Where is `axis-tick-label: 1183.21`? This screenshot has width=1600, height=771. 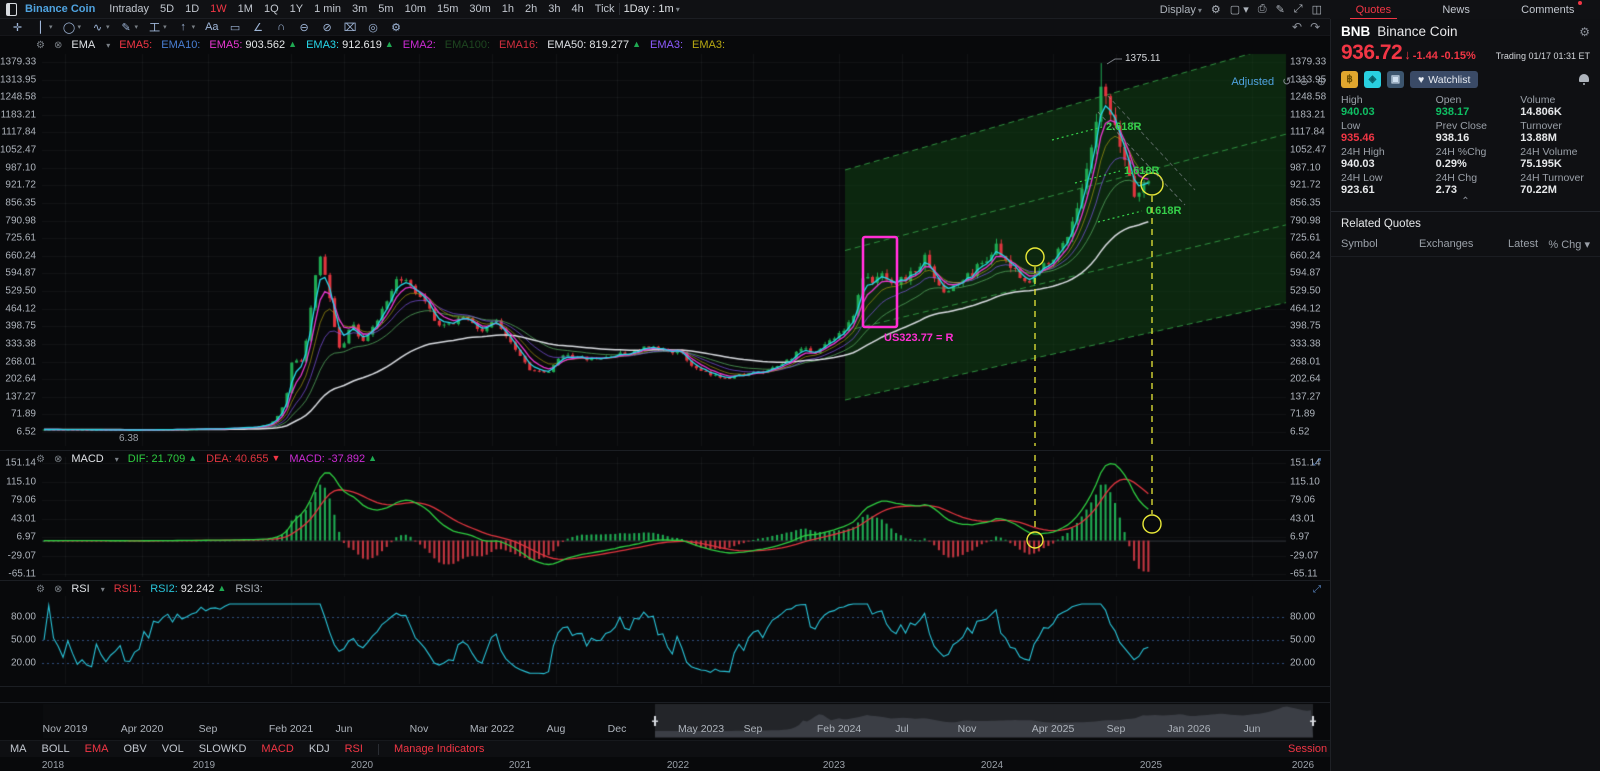
axis-tick-label: 1183.21 is located at coordinates (1308, 115).